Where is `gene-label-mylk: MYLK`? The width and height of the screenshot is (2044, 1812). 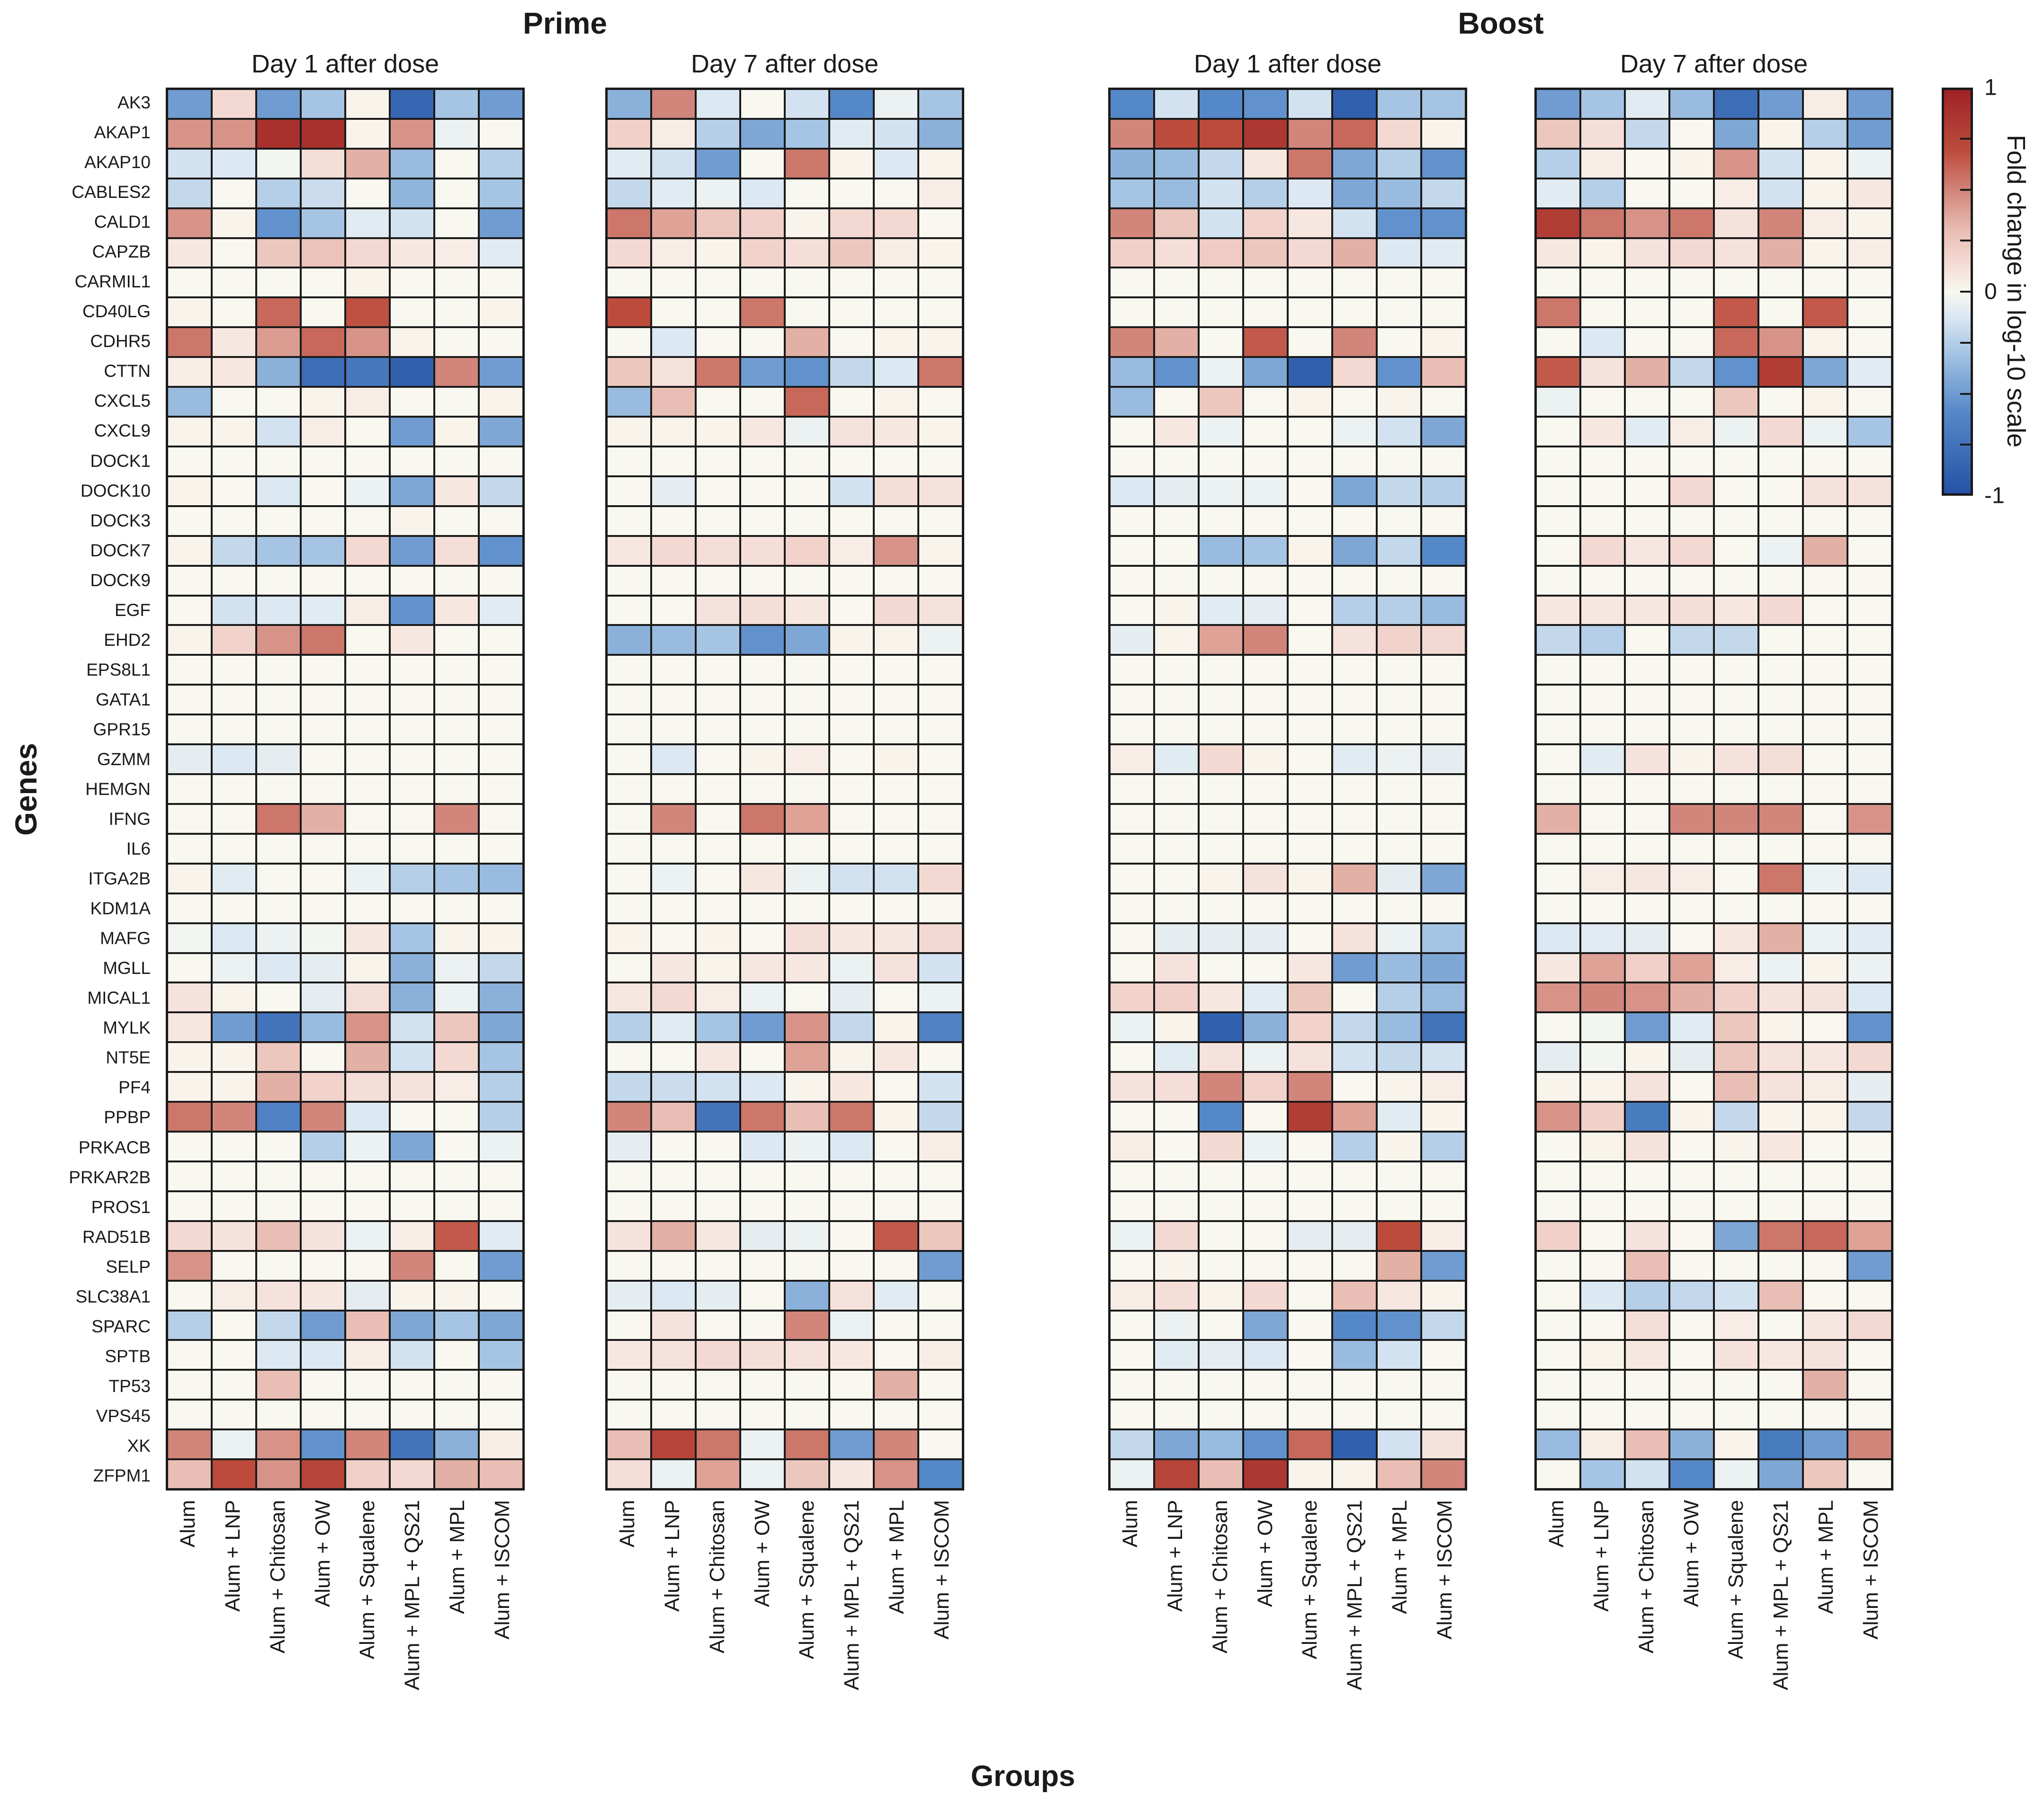 gene-label-mylk: MYLK is located at coordinates (127, 1028).